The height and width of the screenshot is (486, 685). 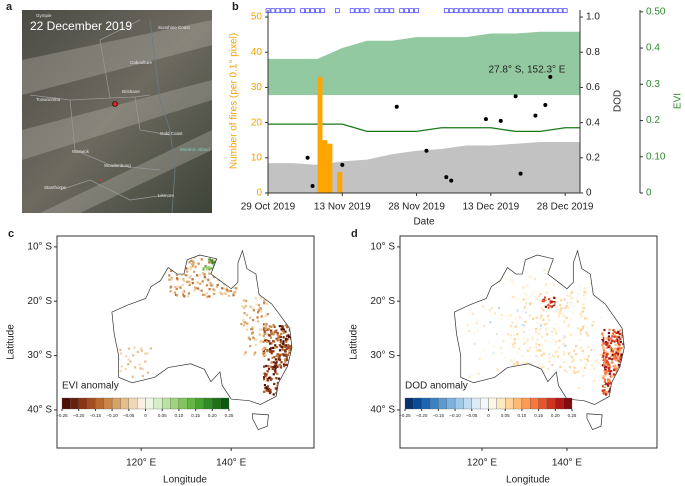 What do you see at coordinates (174, 27) in the screenshot?
I see `place-label: Sunshine Coast` at bounding box center [174, 27].